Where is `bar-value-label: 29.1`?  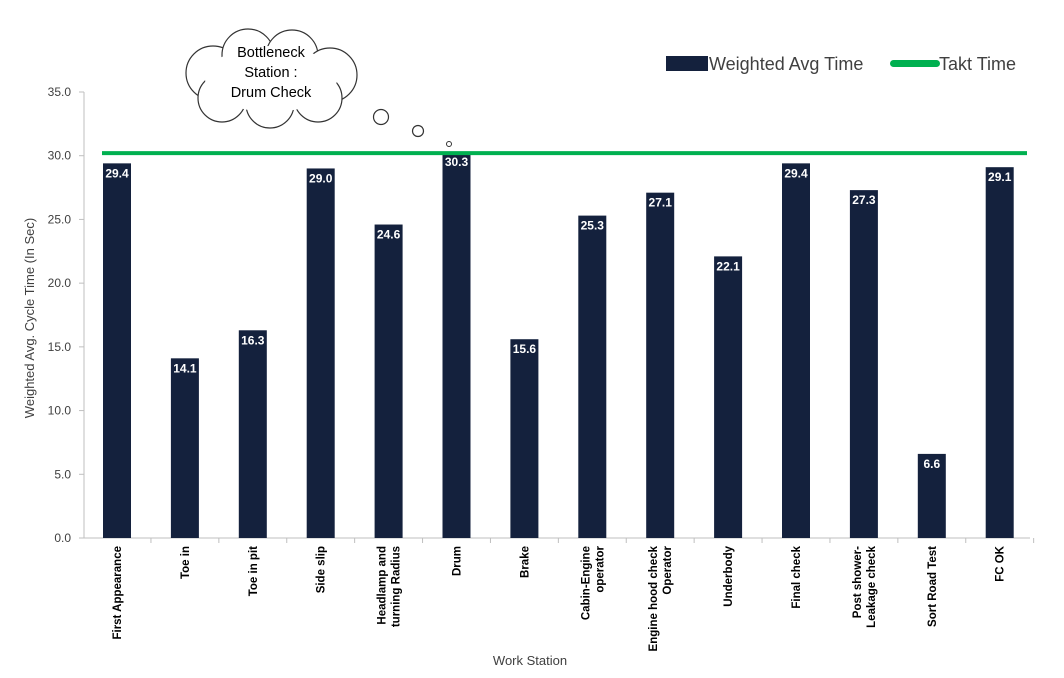 bar-value-label: 29.1 is located at coordinates (1000, 177).